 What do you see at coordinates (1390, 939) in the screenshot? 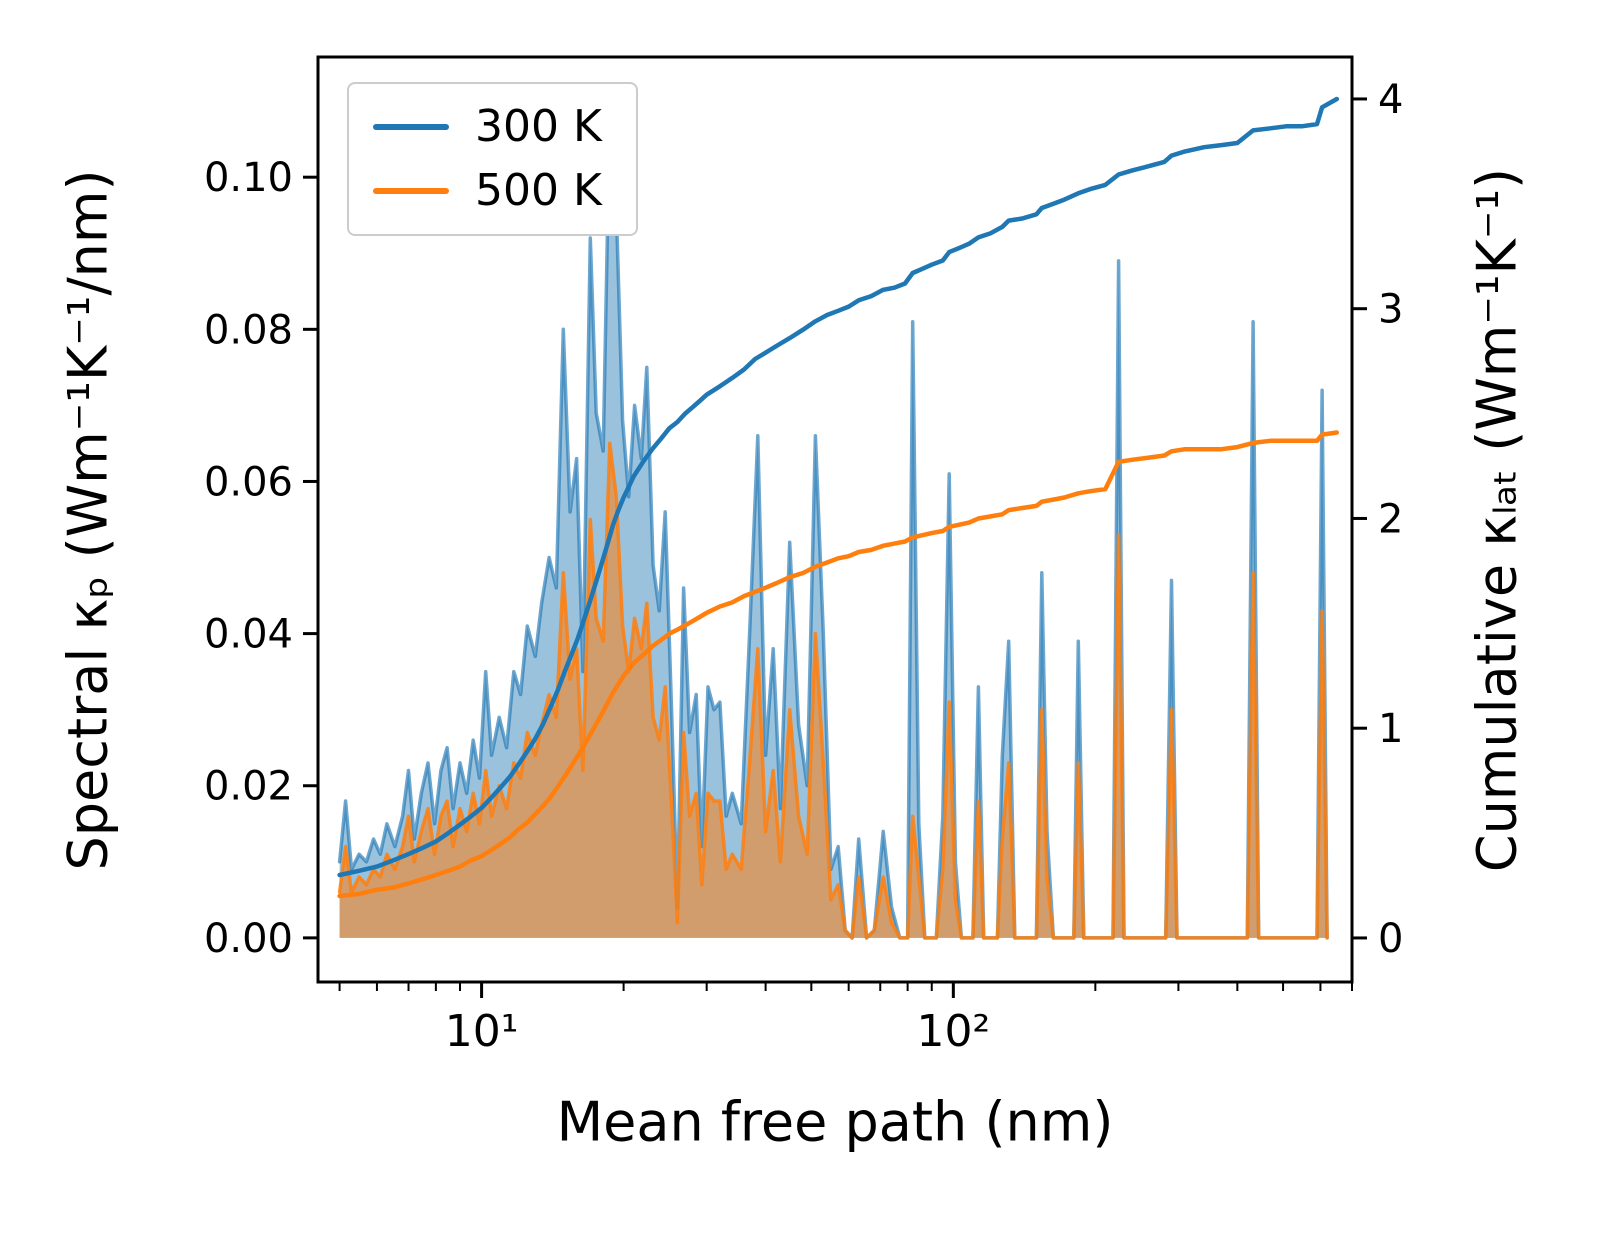
I see `ytick-right-label: 0` at bounding box center [1390, 939].